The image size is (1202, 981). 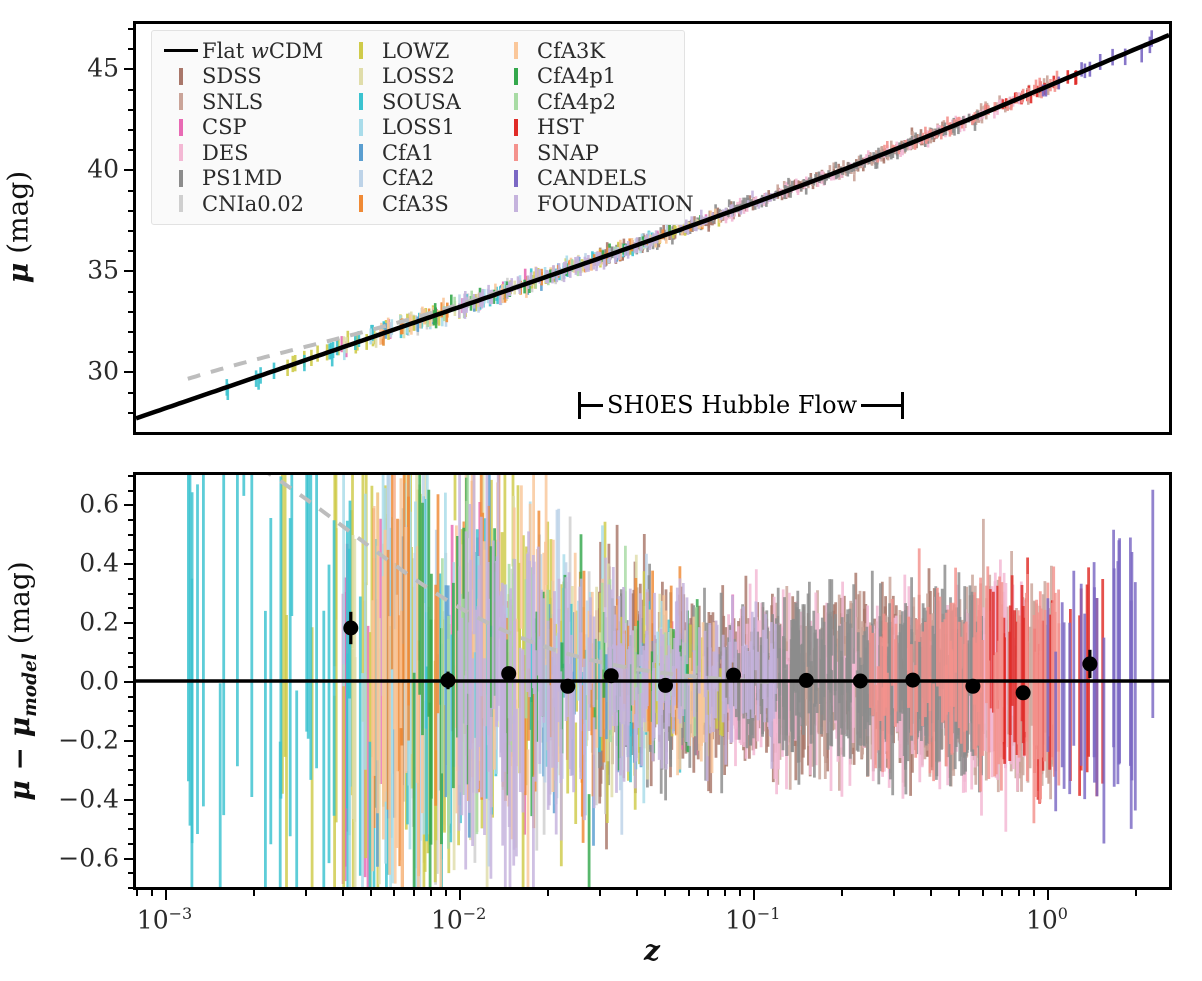 I want to click on legend-item-label: SOUSA, so click(x=421, y=101).